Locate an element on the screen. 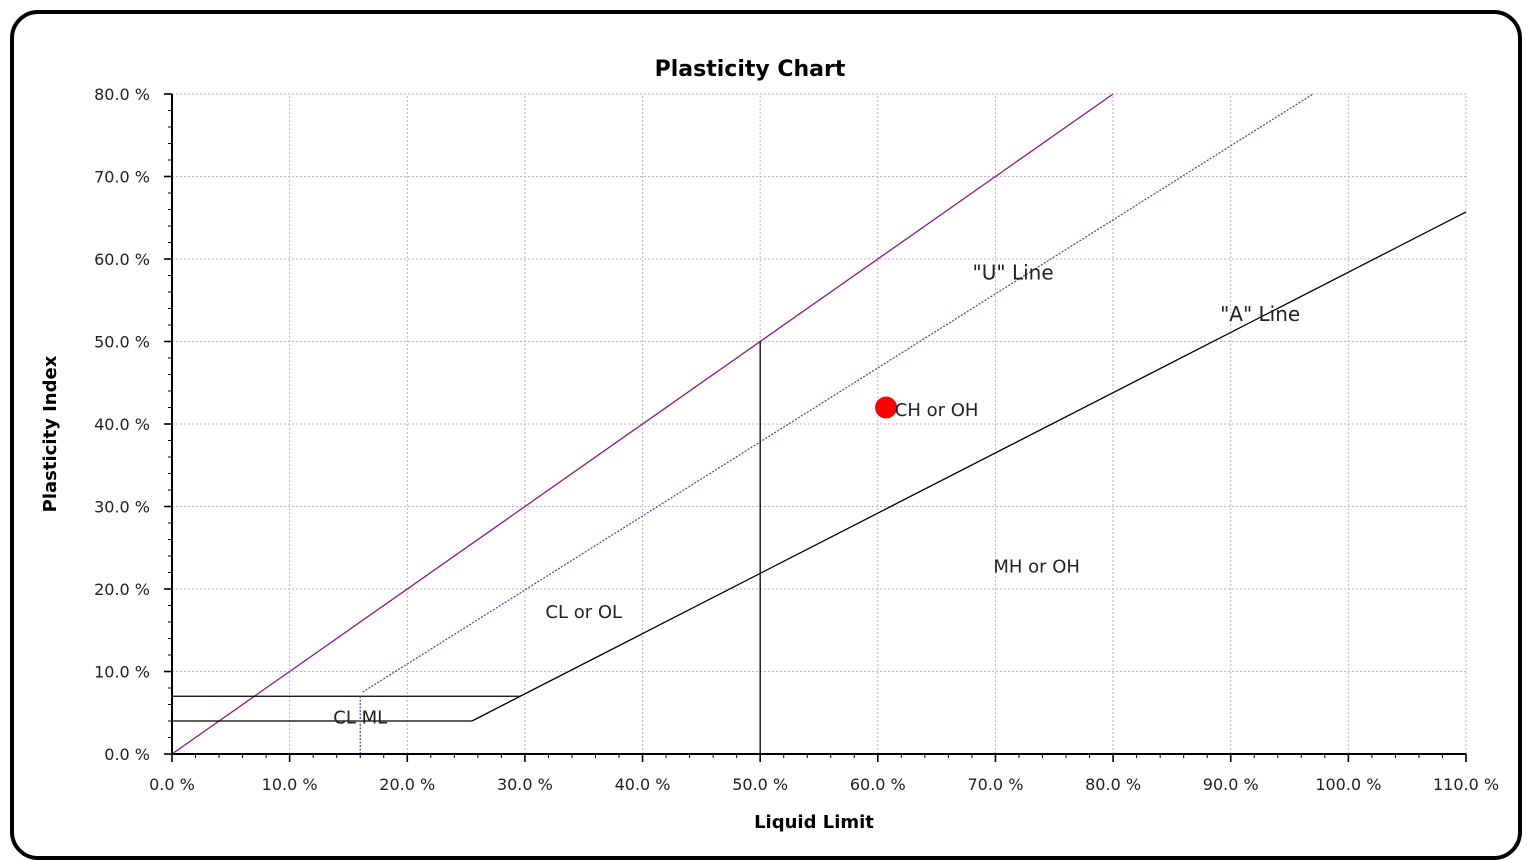 The image size is (1534, 860). y-tick-label: 80.0 % is located at coordinates (122, 94).